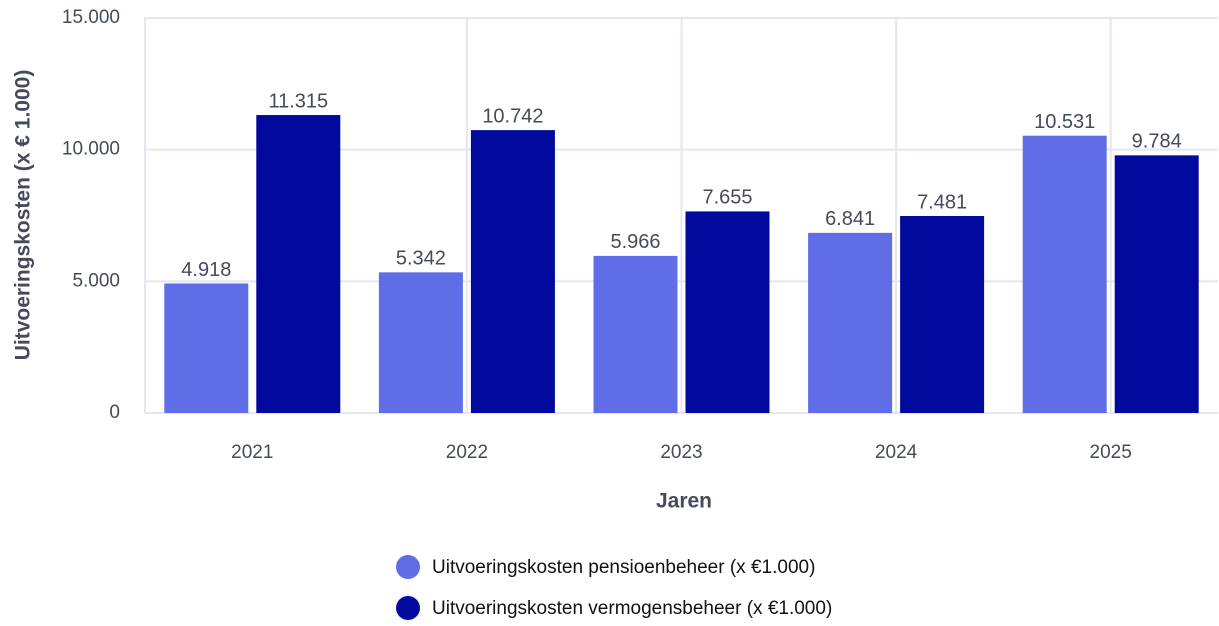  What do you see at coordinates (681, 452) in the screenshot?
I see `x-tick-label: 2023` at bounding box center [681, 452].